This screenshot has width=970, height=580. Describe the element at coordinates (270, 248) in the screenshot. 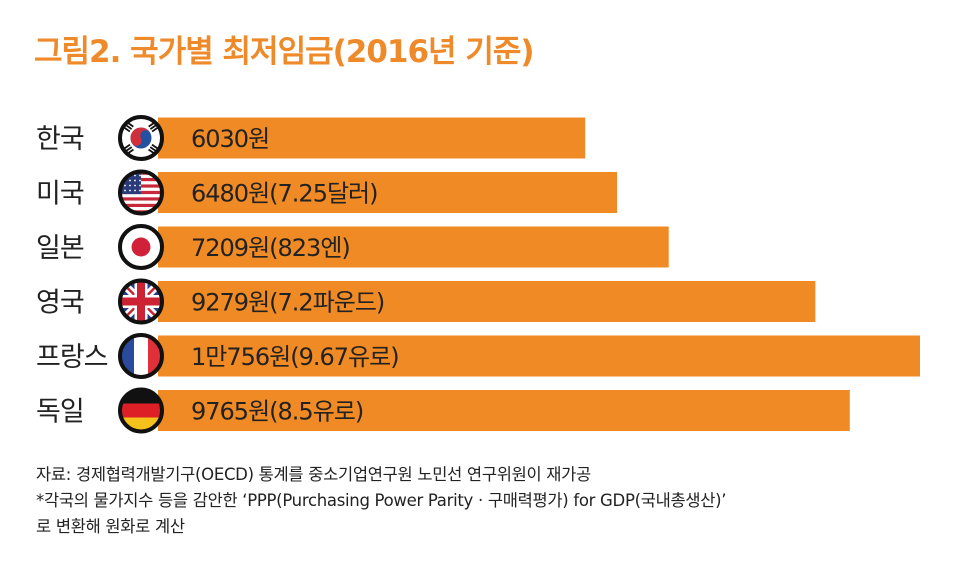

I see `value-label: 7209원(823엔)` at that location.